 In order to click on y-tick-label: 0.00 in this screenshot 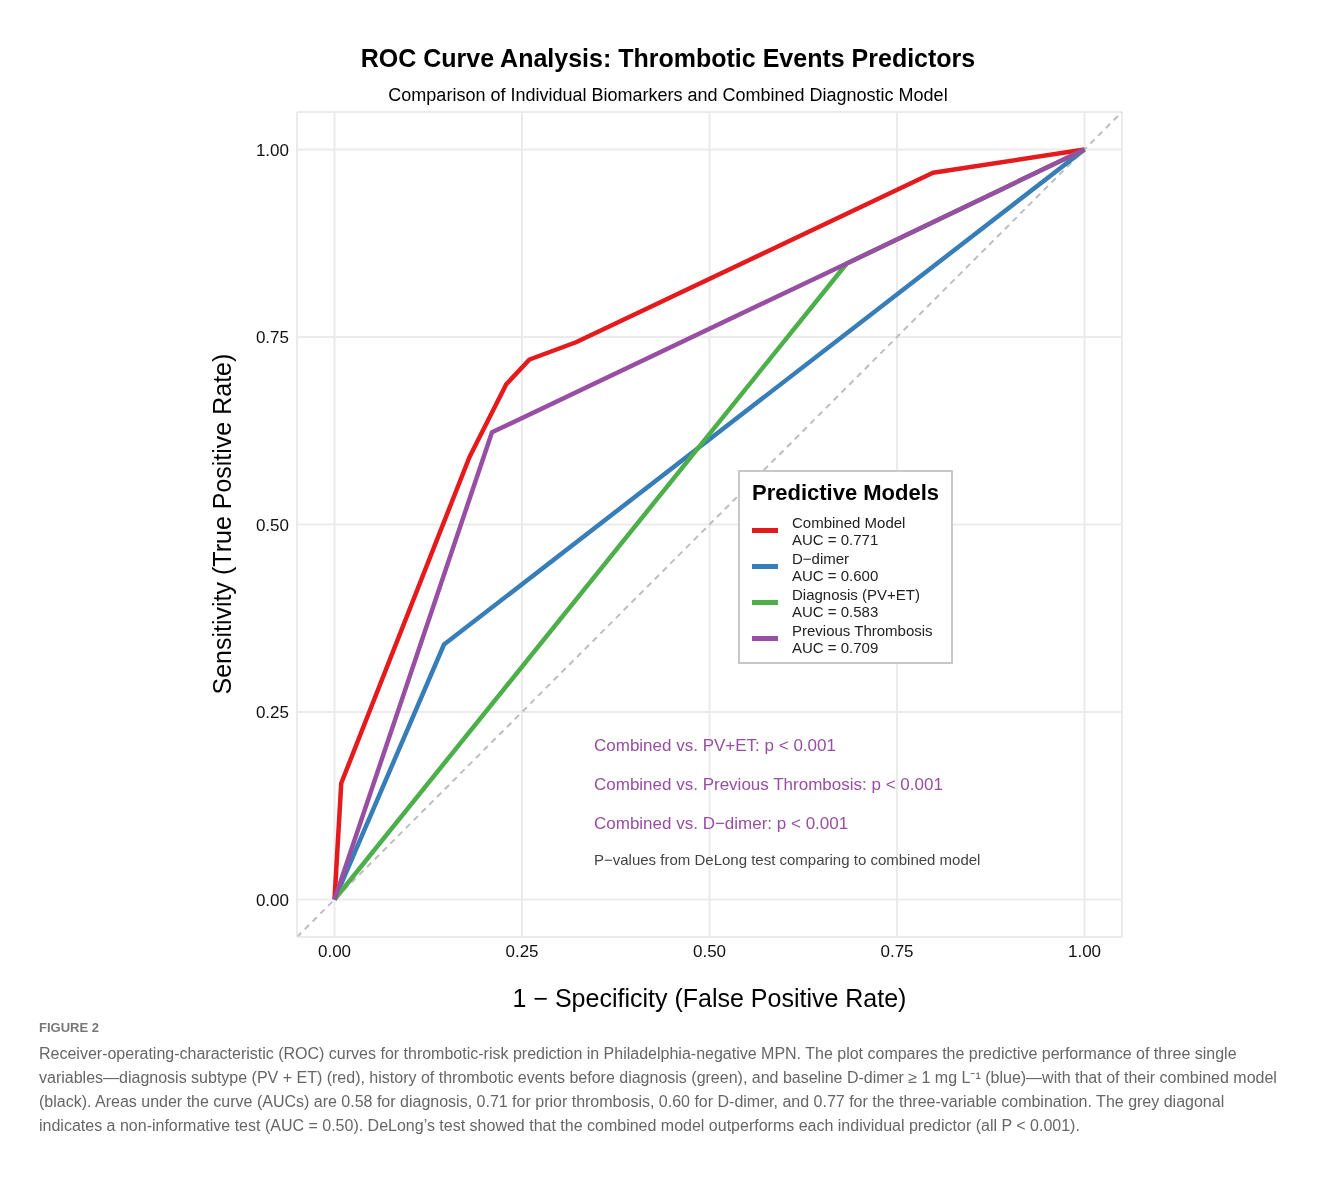, I will do `click(272, 900)`.